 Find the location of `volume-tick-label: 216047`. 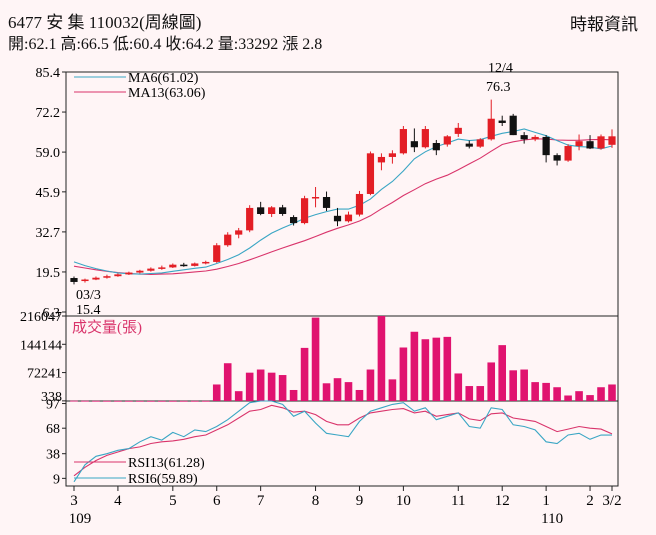

volume-tick-label: 216047 is located at coordinates (41, 317).